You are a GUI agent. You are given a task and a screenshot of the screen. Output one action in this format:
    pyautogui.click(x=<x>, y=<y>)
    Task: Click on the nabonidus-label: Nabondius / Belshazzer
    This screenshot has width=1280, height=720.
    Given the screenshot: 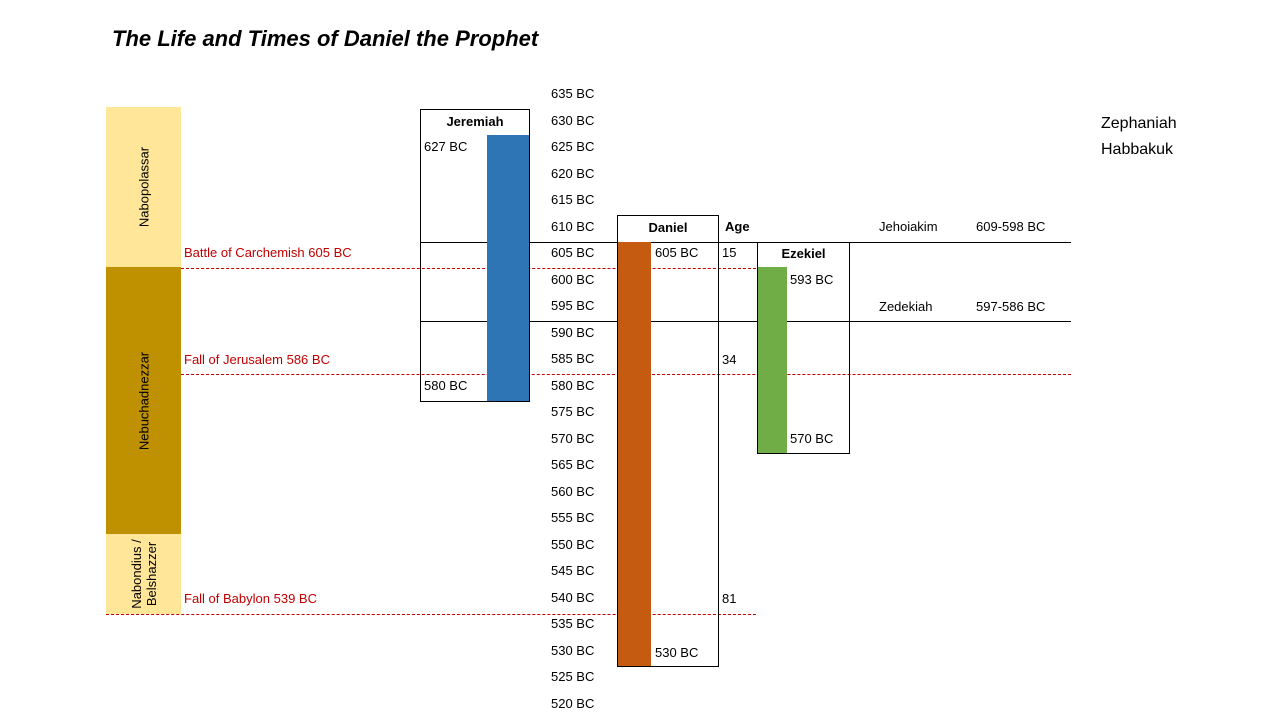 What is the action you would take?
    pyautogui.click(x=144, y=573)
    